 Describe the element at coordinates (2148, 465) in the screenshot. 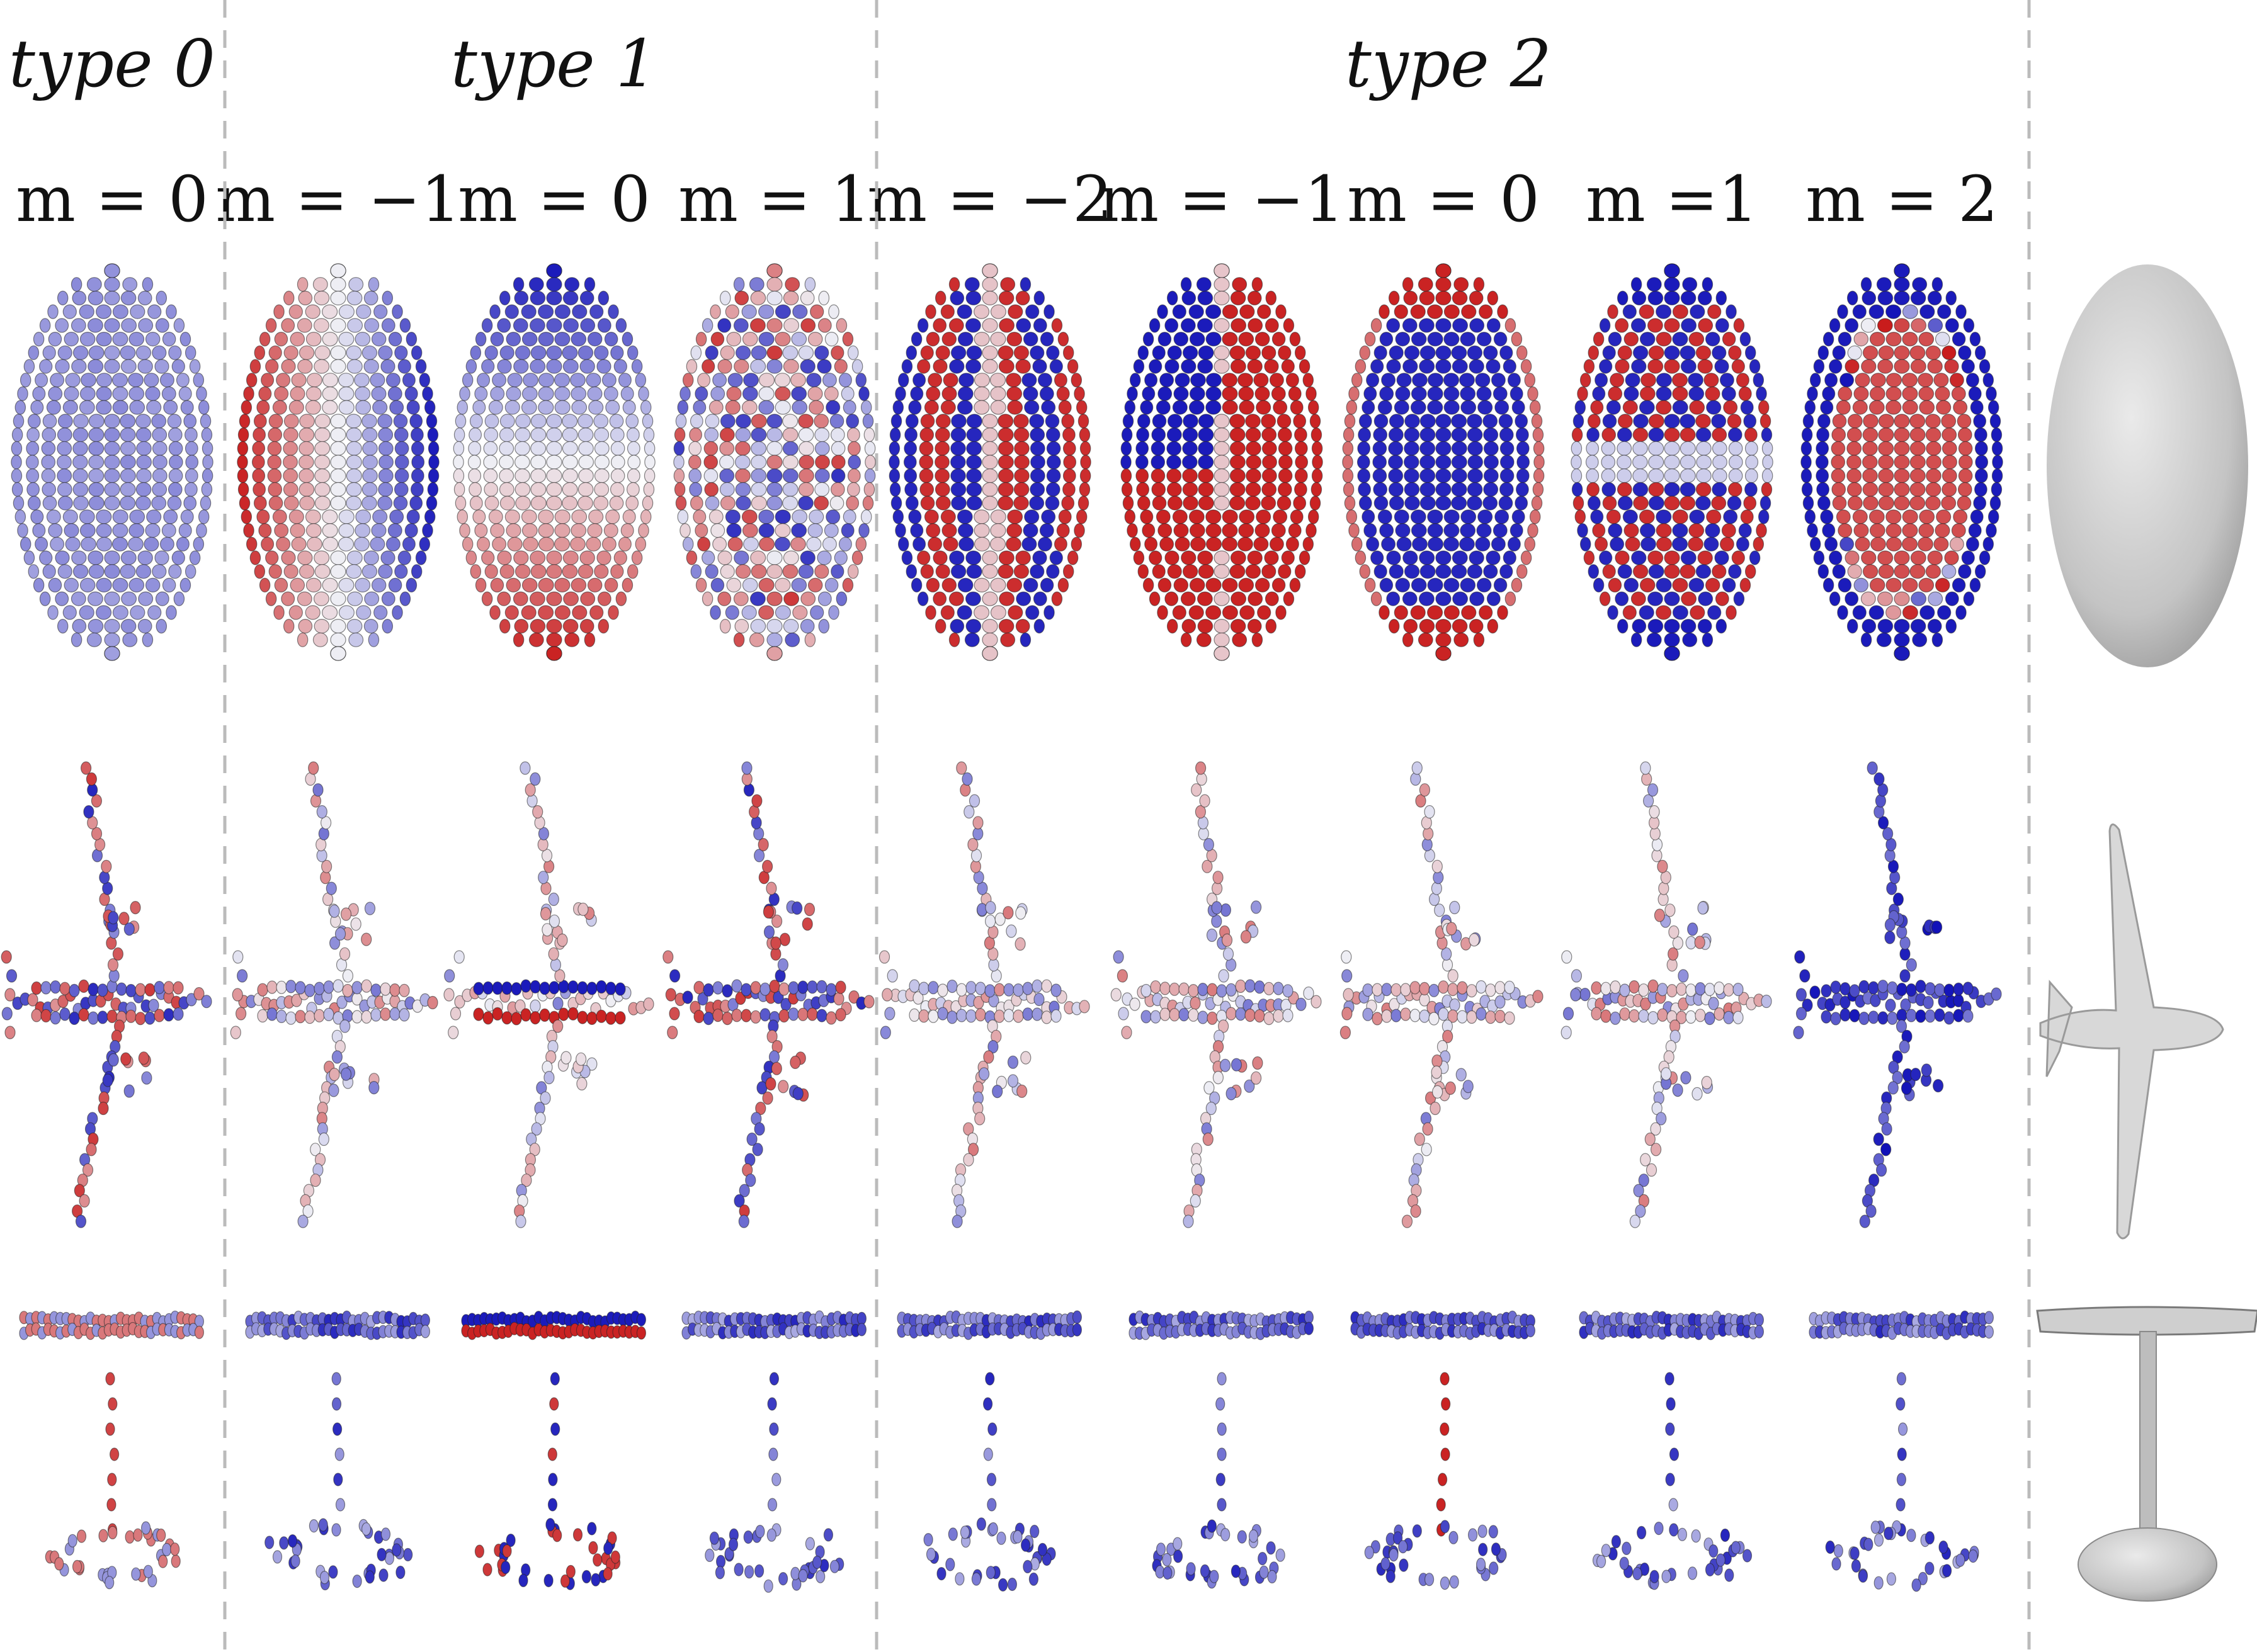

I see `ellipsoid-mesh` at that location.